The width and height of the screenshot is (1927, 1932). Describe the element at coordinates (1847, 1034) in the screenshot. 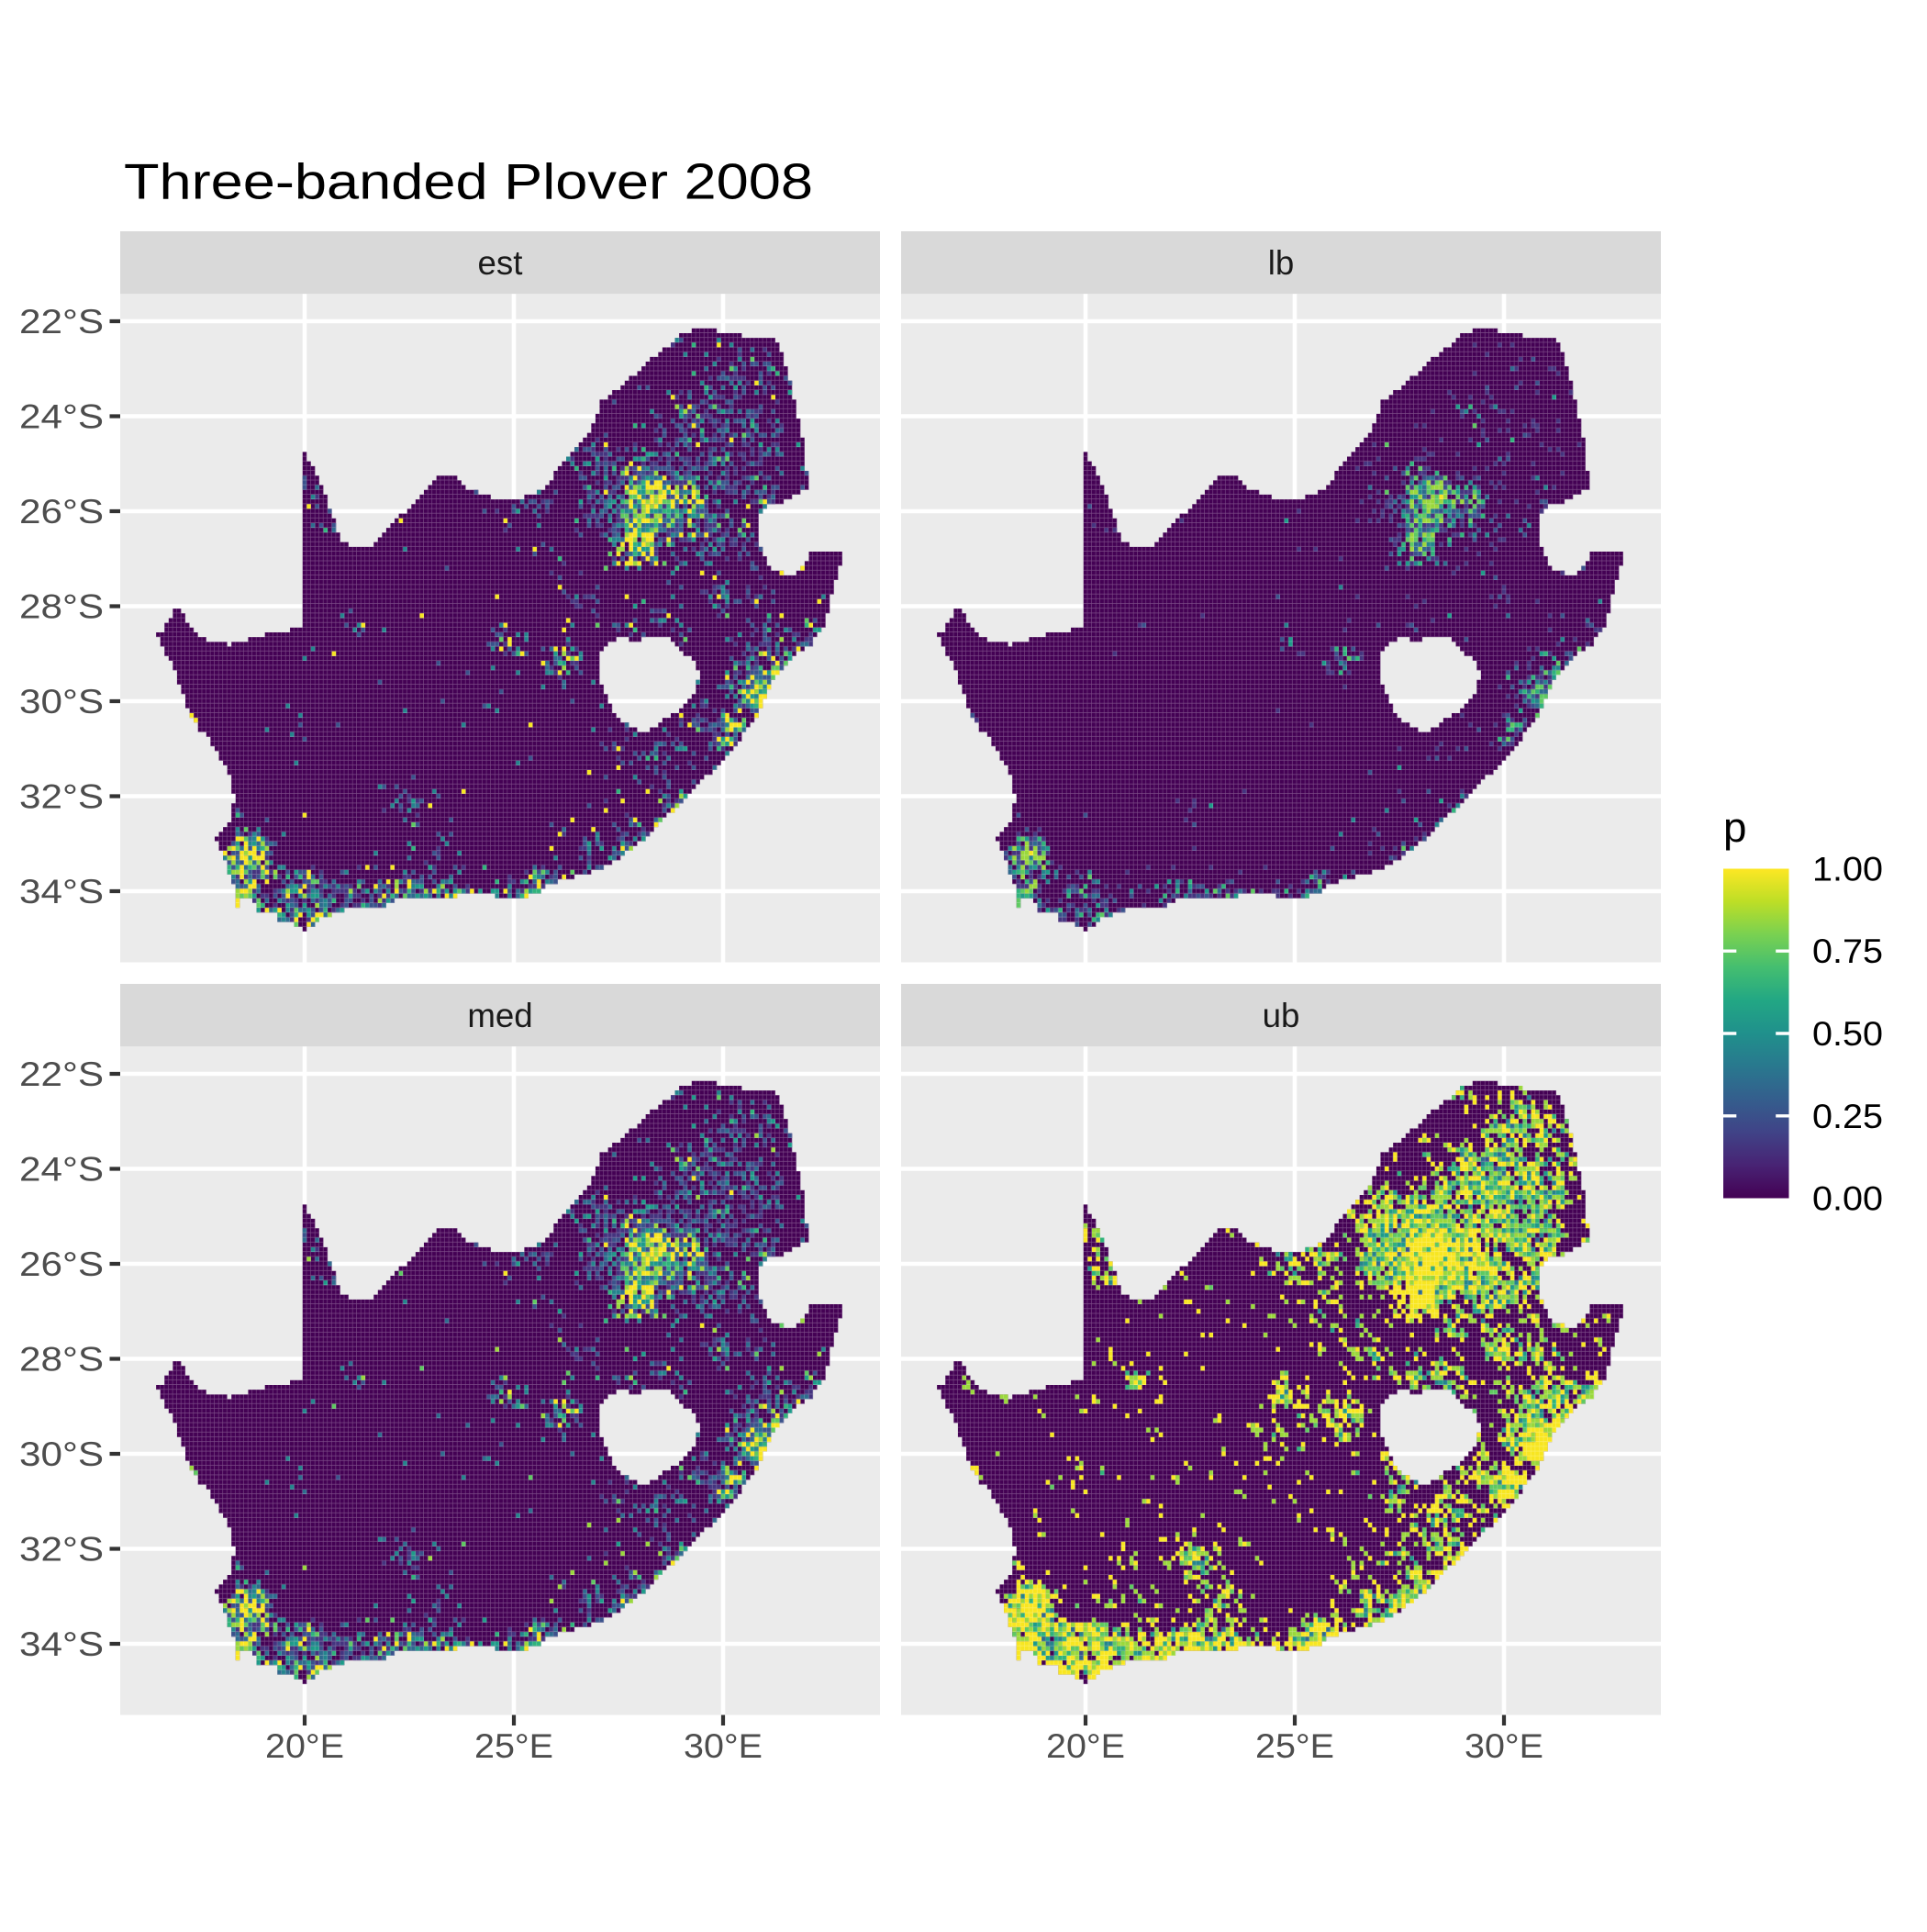

I see `svg-text: 0.50` at that location.